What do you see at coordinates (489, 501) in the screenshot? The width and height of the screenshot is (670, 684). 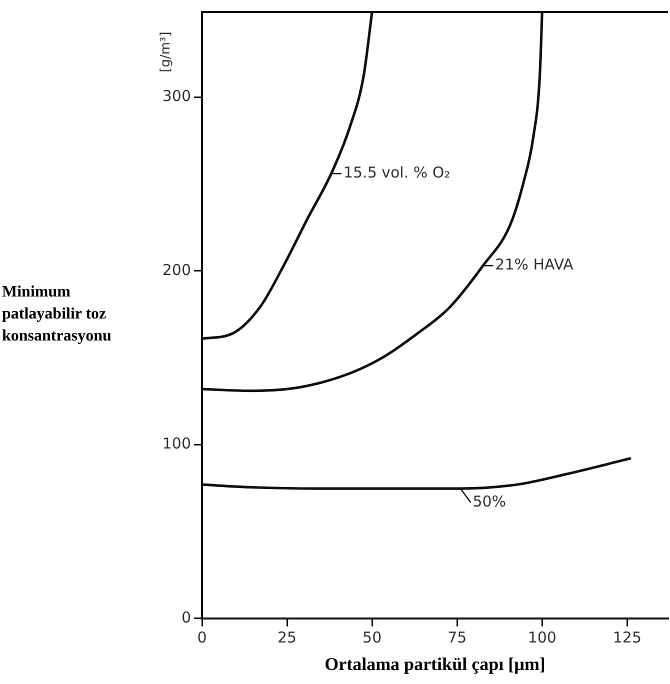 I see `legend-label: 50%` at bounding box center [489, 501].